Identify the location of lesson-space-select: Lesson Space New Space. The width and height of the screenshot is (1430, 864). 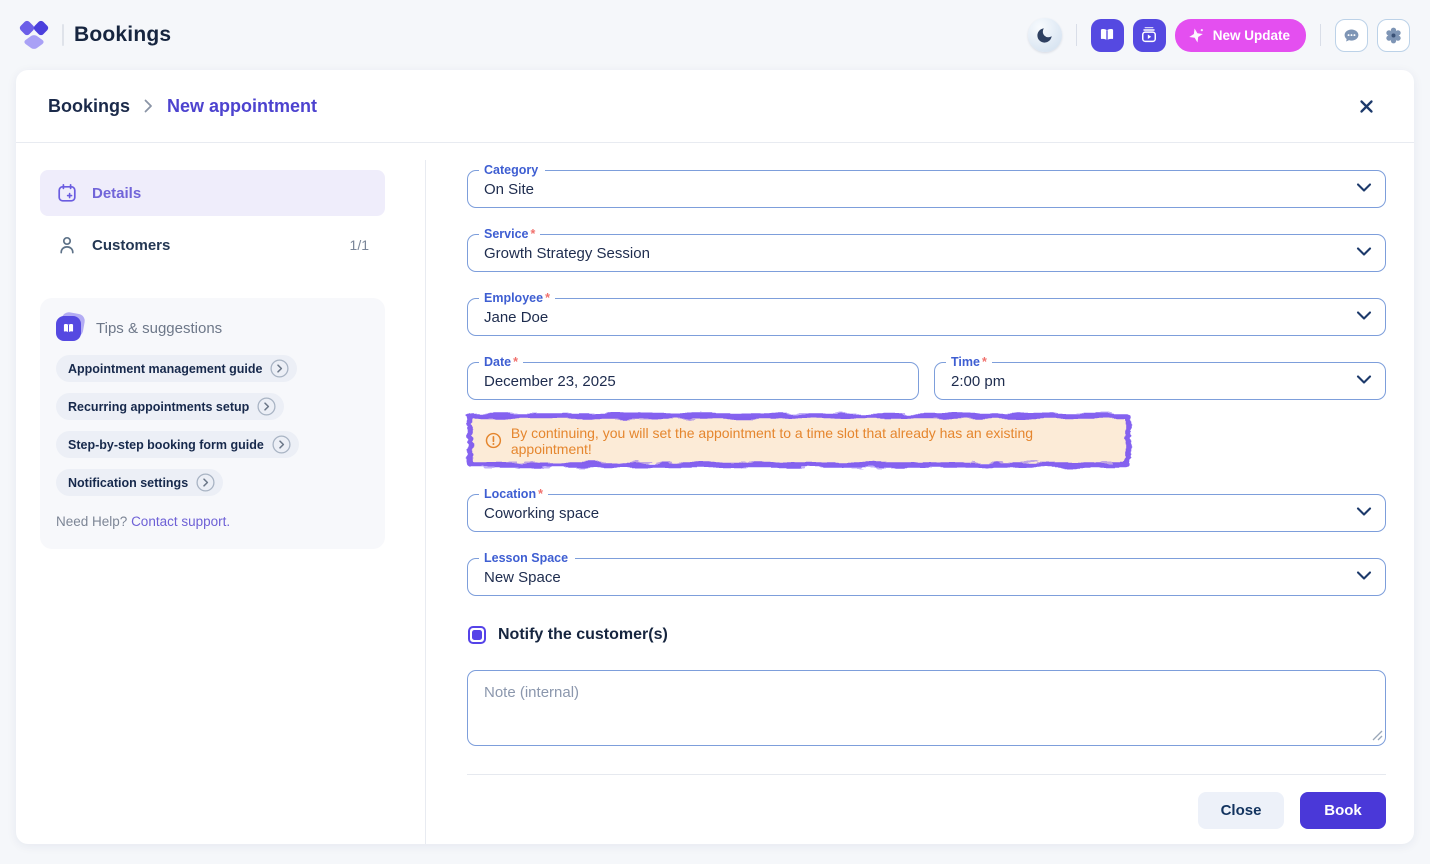
(926, 573).